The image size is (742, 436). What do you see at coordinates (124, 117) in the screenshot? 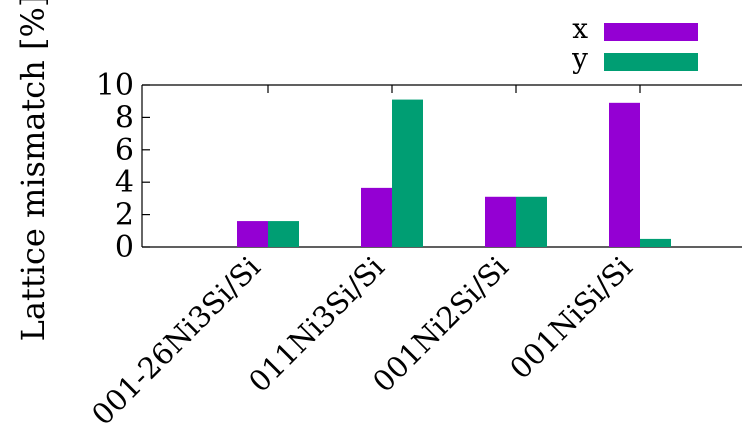
I see `y-tick-label: 8` at bounding box center [124, 117].